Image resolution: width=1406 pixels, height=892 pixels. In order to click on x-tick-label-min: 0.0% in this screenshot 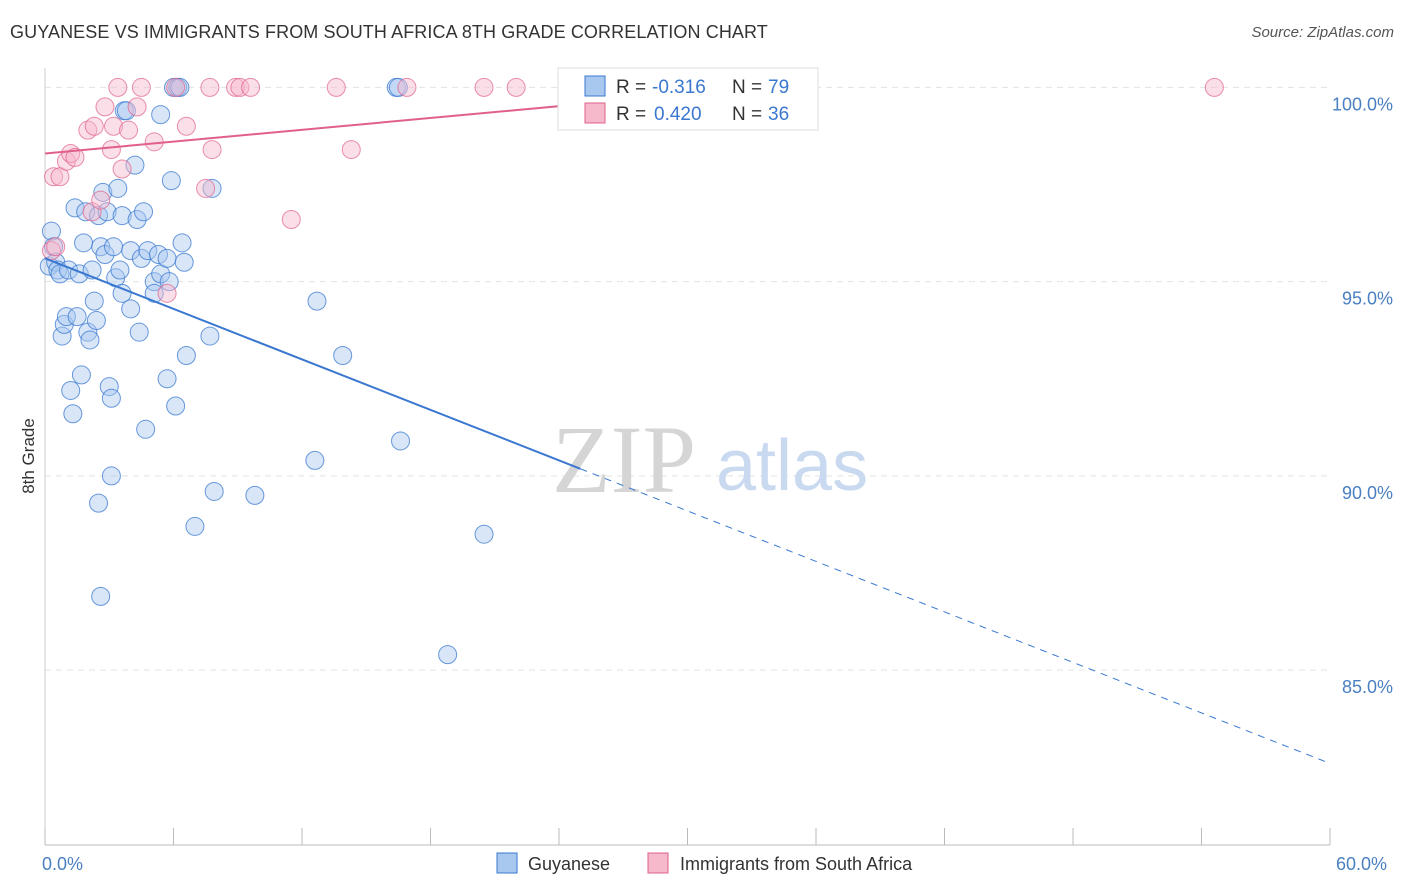, I will do `click(62, 864)`.